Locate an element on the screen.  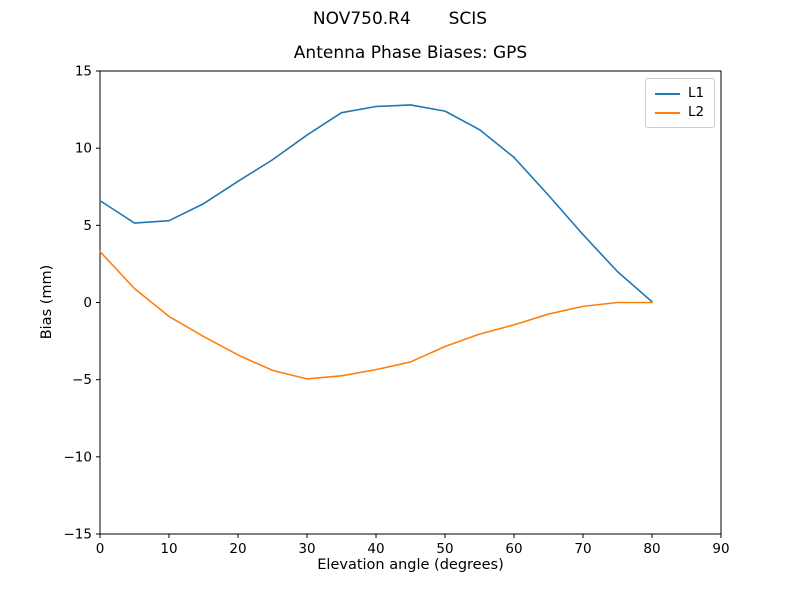
y-tick-label: 5 is located at coordinates (87, 226).